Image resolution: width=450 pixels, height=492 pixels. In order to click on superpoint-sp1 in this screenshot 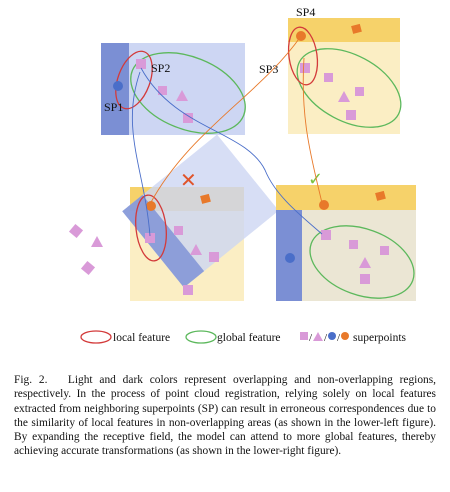, I will do `click(118, 86)`.